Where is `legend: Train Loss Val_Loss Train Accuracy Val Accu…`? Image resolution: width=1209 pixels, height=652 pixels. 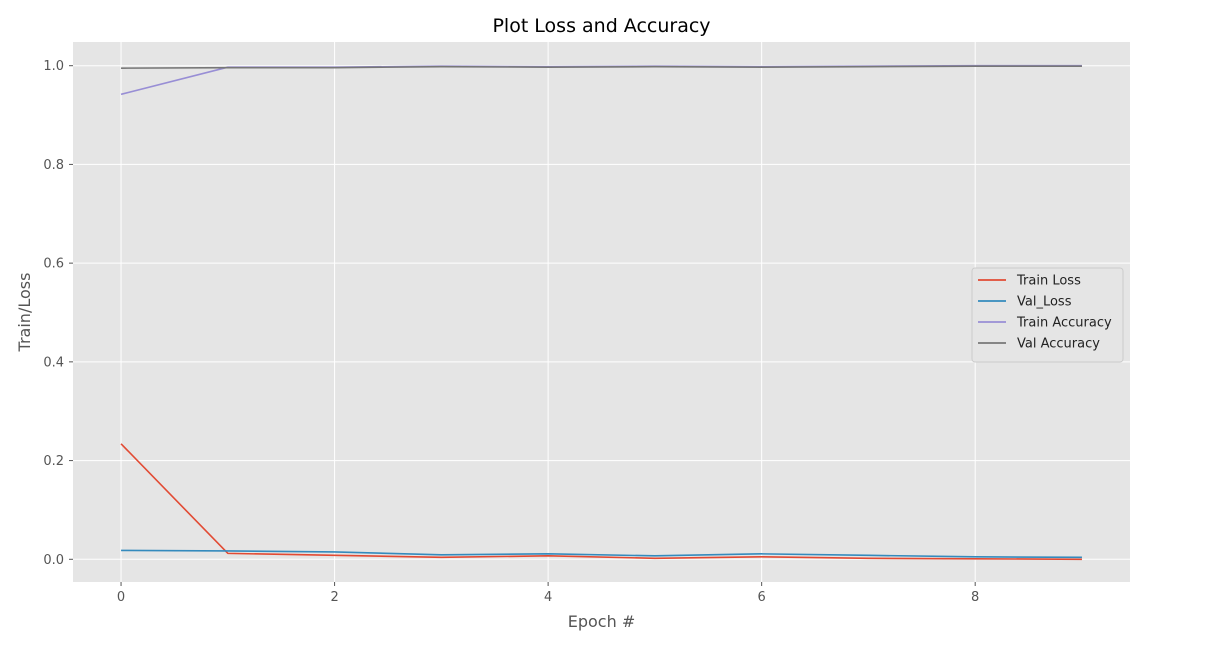
legend: Train Loss Val_Loss Train Accuracy Val Accu… is located at coordinates (1047, 315).